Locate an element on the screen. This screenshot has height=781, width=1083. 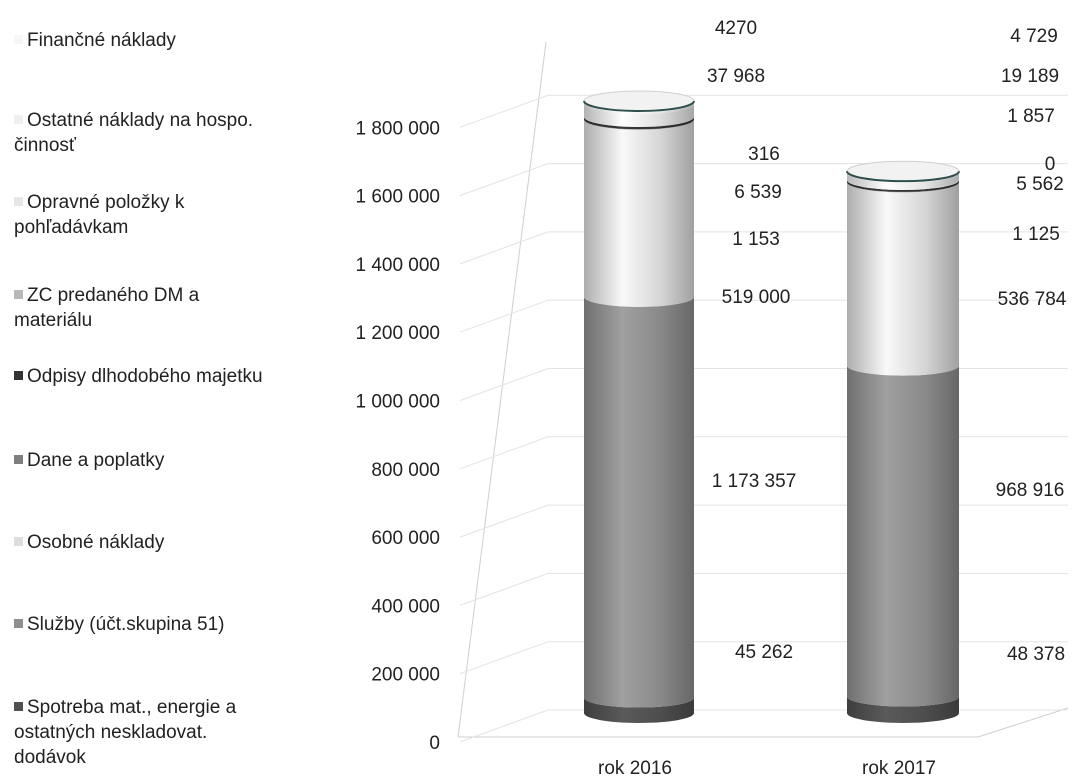
data-label: 1 857 is located at coordinates (1031, 116).